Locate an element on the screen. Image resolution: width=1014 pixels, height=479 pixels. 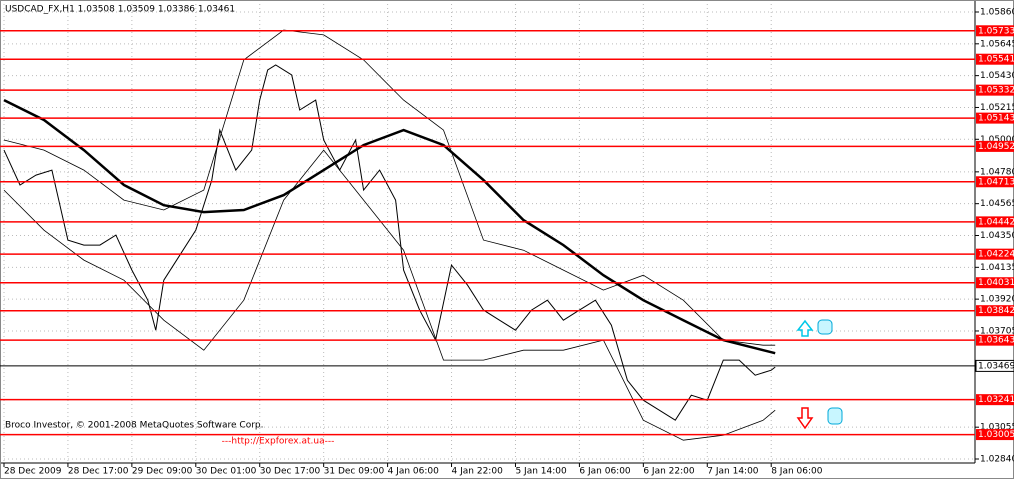
current-price-label: 1.03469 is located at coordinates (996, 366).